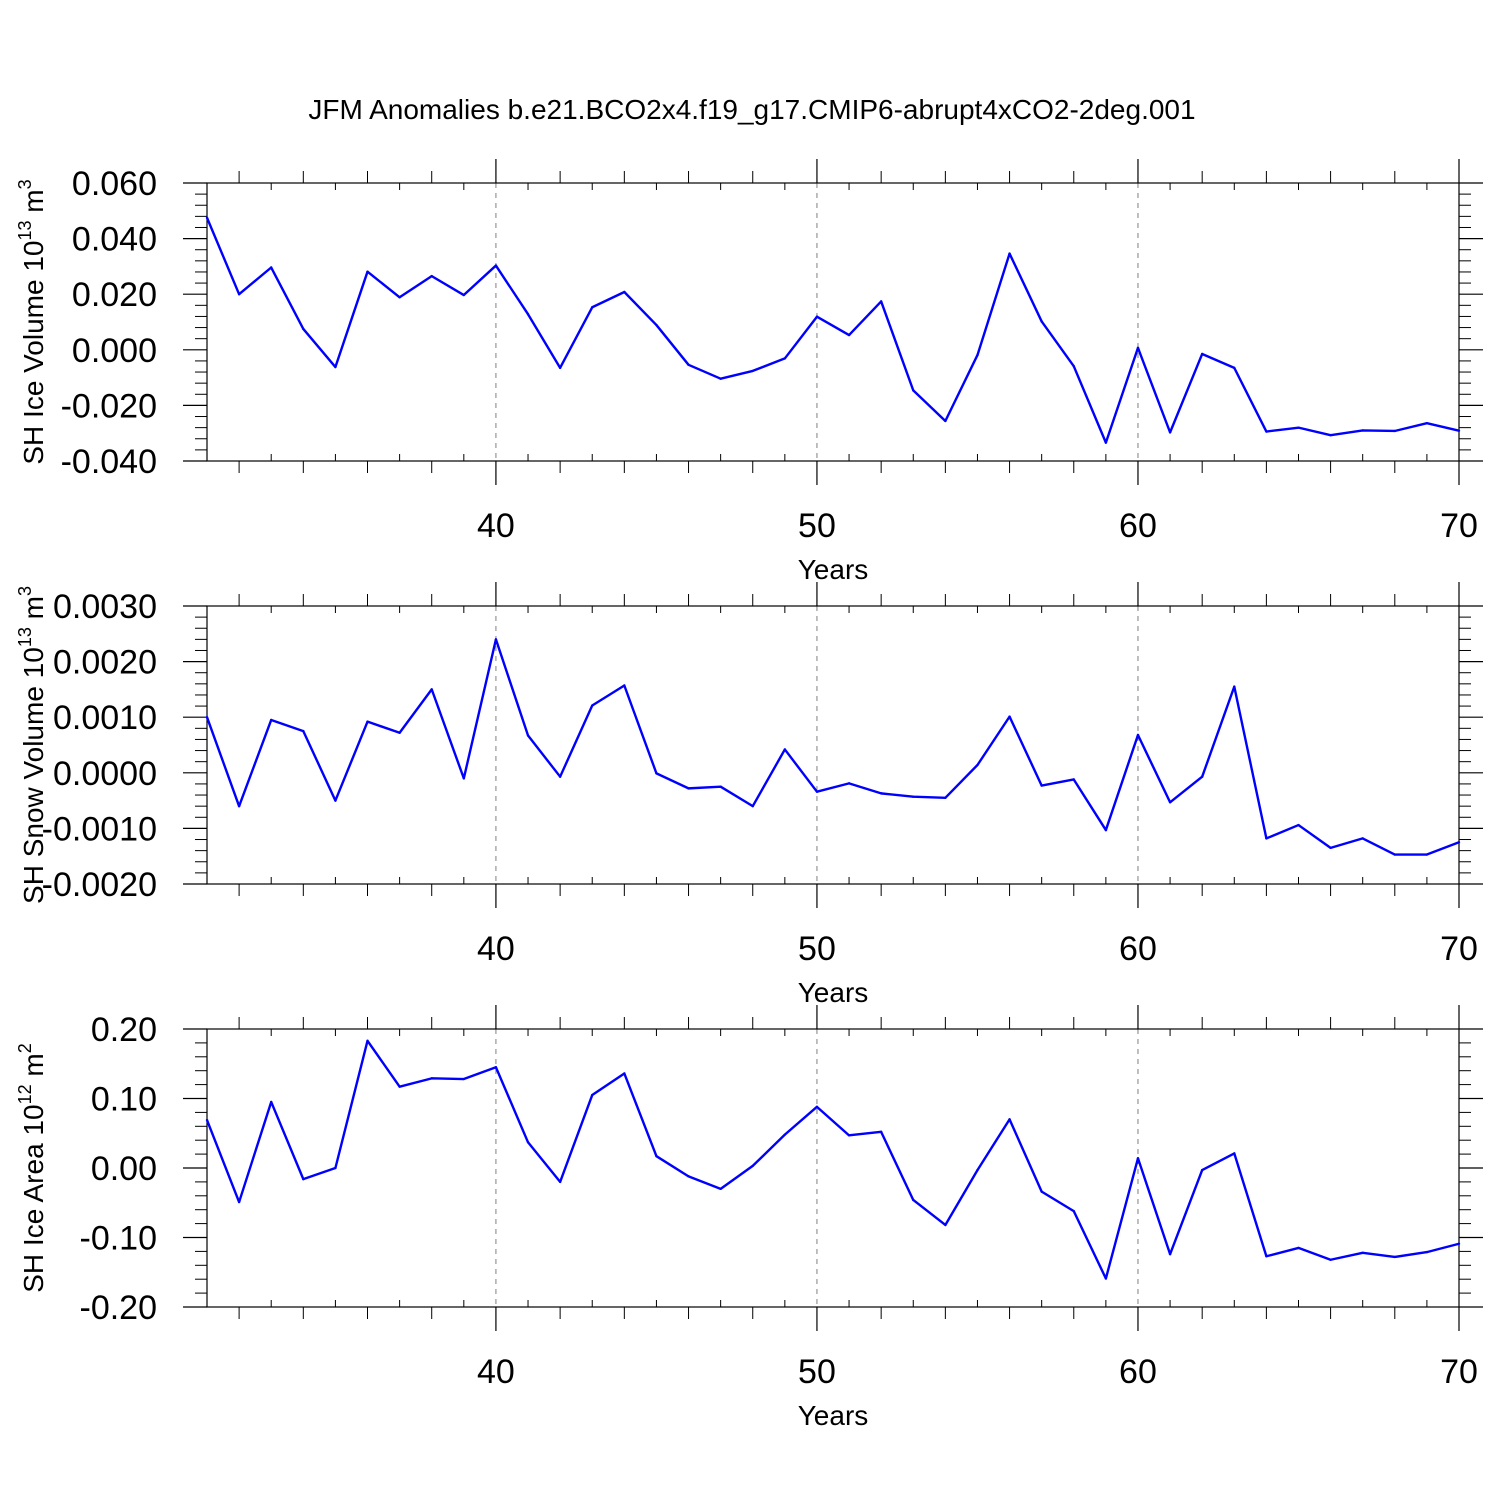 This screenshot has width=1500, height=1500. Describe the element at coordinates (1138, 526) in the screenshot. I see `x-tick-label: 60` at that location.